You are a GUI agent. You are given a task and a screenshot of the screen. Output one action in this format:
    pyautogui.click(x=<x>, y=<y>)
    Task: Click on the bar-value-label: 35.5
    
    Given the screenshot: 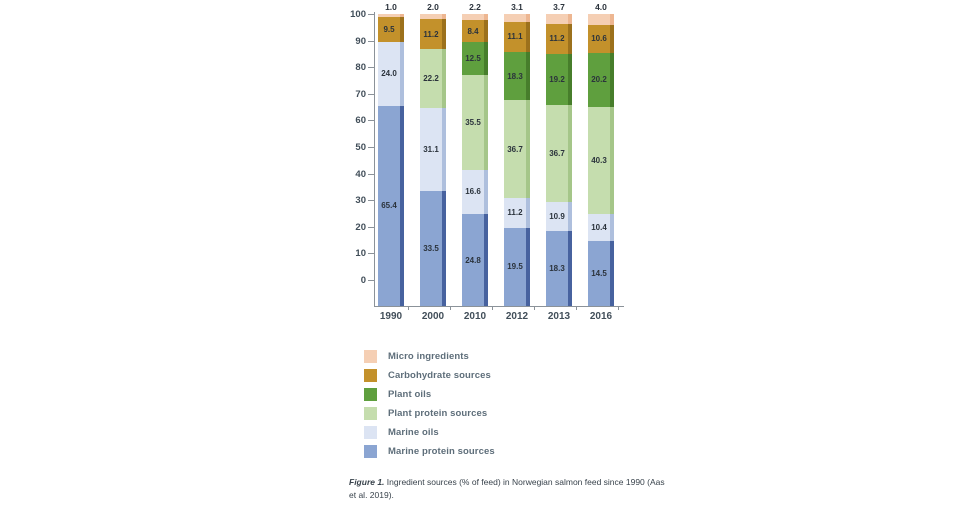 What is the action you would take?
    pyautogui.click(x=473, y=123)
    